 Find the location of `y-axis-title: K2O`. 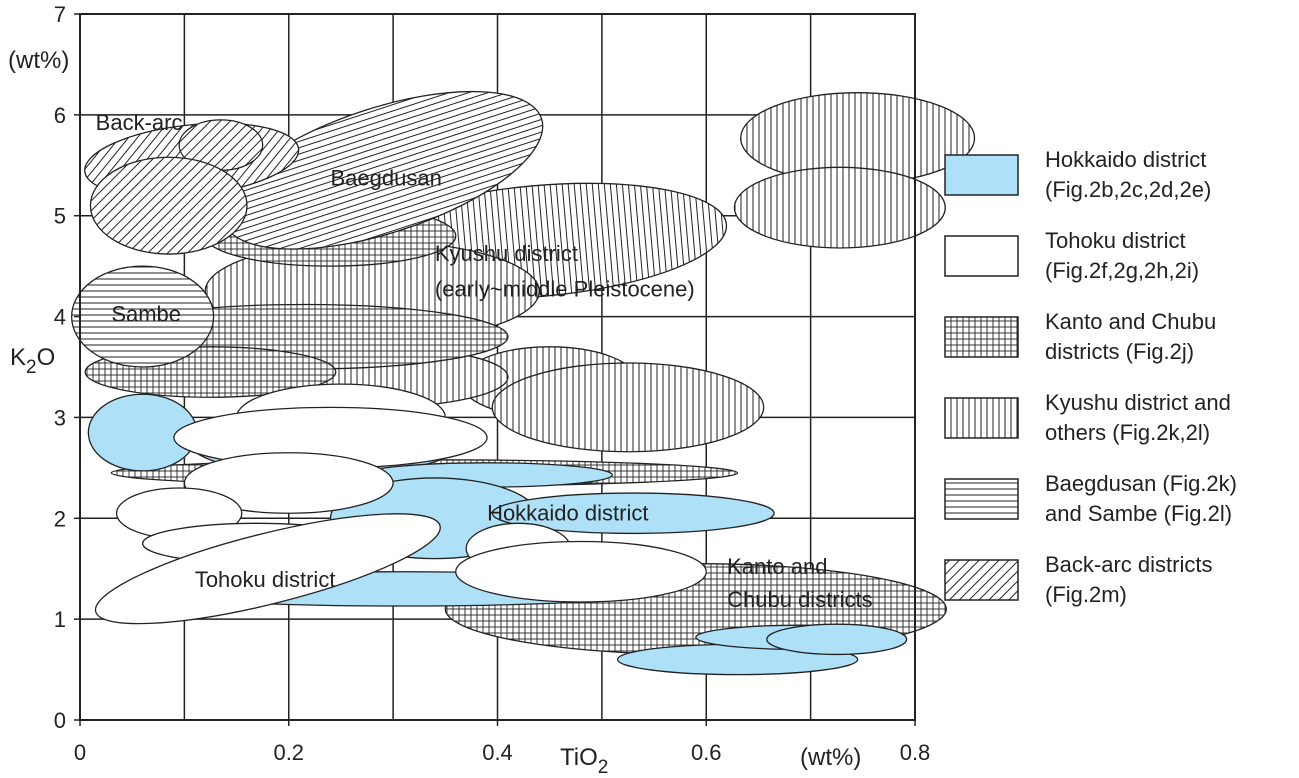

y-axis-title: K2O is located at coordinates (32, 361).